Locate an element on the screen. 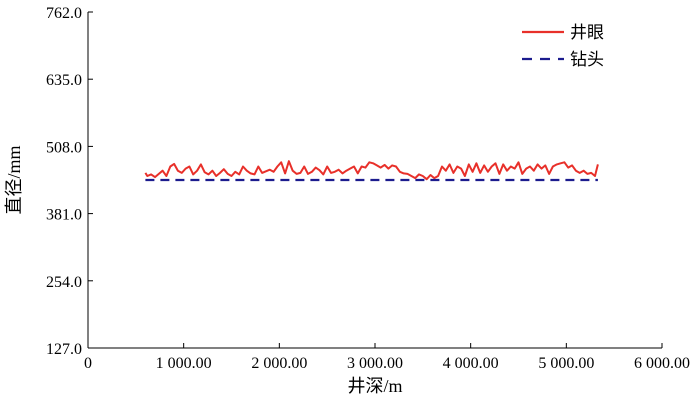  legend-label-bit: 钻头 is located at coordinates (587, 59).